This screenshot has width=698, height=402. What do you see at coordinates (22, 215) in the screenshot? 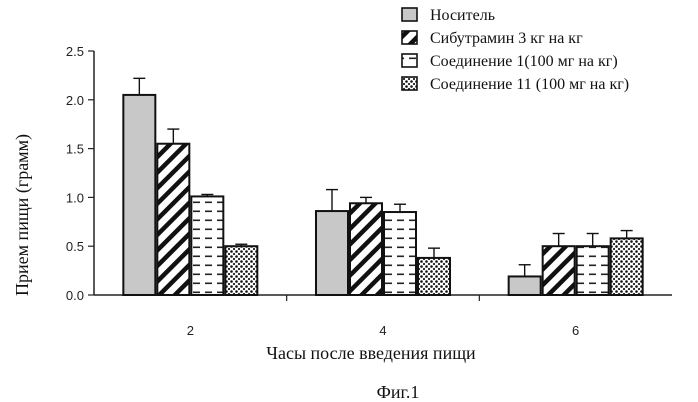
I see `y-axis-title: Прием пищи (грамм)` at bounding box center [22, 215].